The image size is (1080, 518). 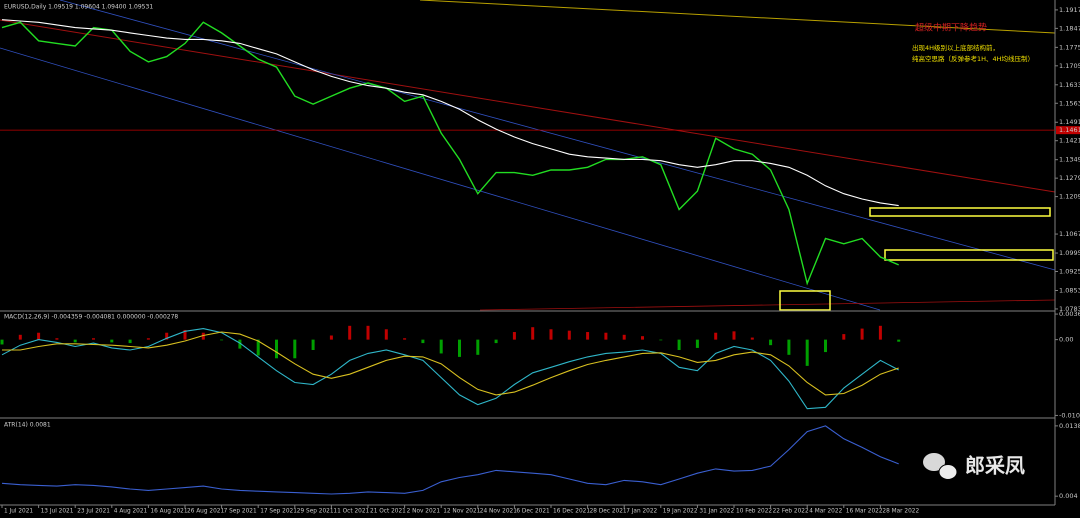 What do you see at coordinates (424, 512) in the screenshot?
I see `x-tick-label: 2 Nov 2021` at bounding box center [424, 512].